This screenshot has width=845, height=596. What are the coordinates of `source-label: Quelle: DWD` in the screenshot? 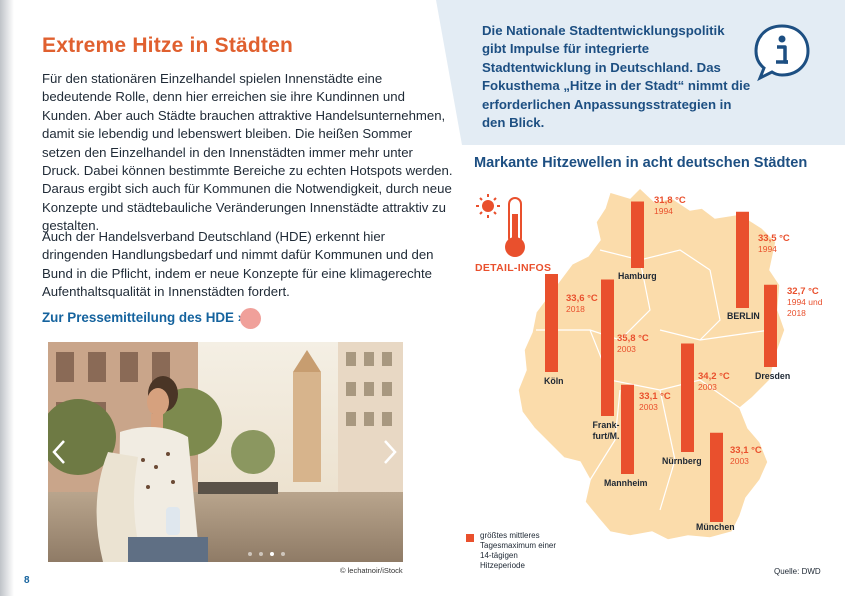 It's located at (797, 571).